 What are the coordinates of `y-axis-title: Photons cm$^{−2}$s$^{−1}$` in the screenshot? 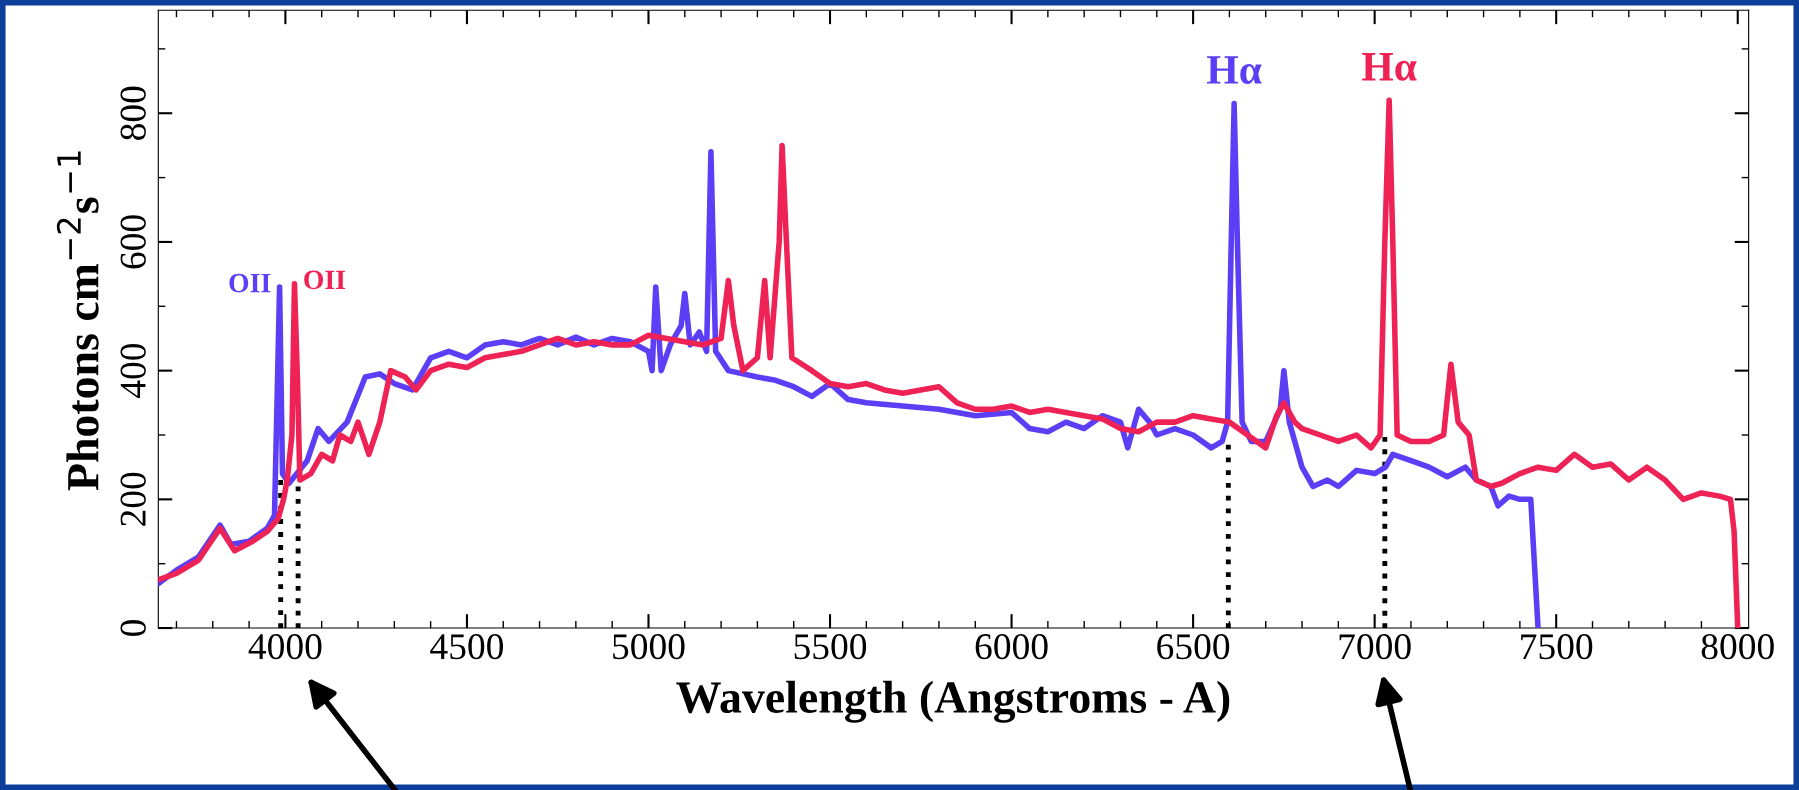 It's located at (77, 321).